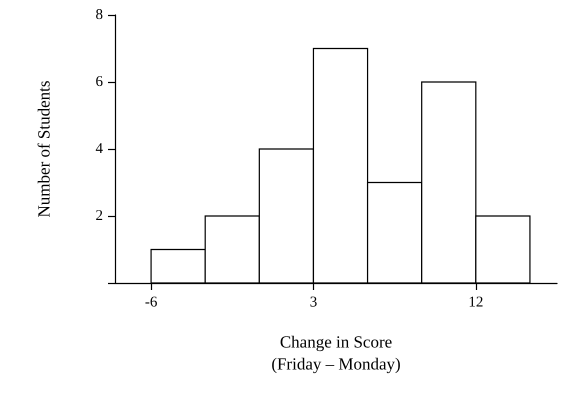  Describe the element at coordinates (99, 15) in the screenshot. I see `y-tick-label: 8` at that location.